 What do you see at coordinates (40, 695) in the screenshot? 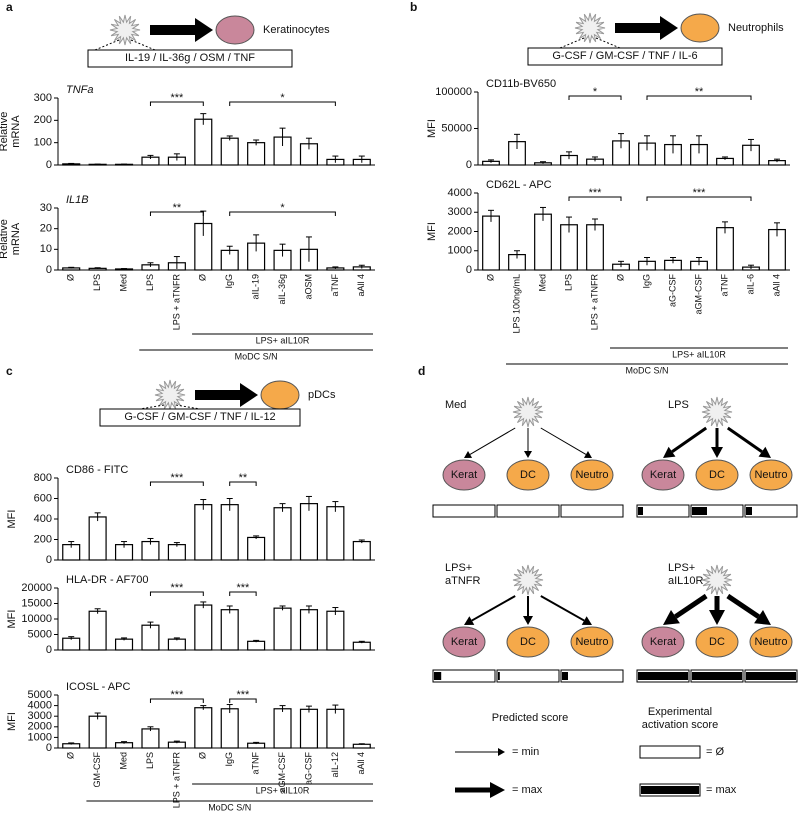
I see `y-tick-label: 5000` at bounding box center [40, 695].